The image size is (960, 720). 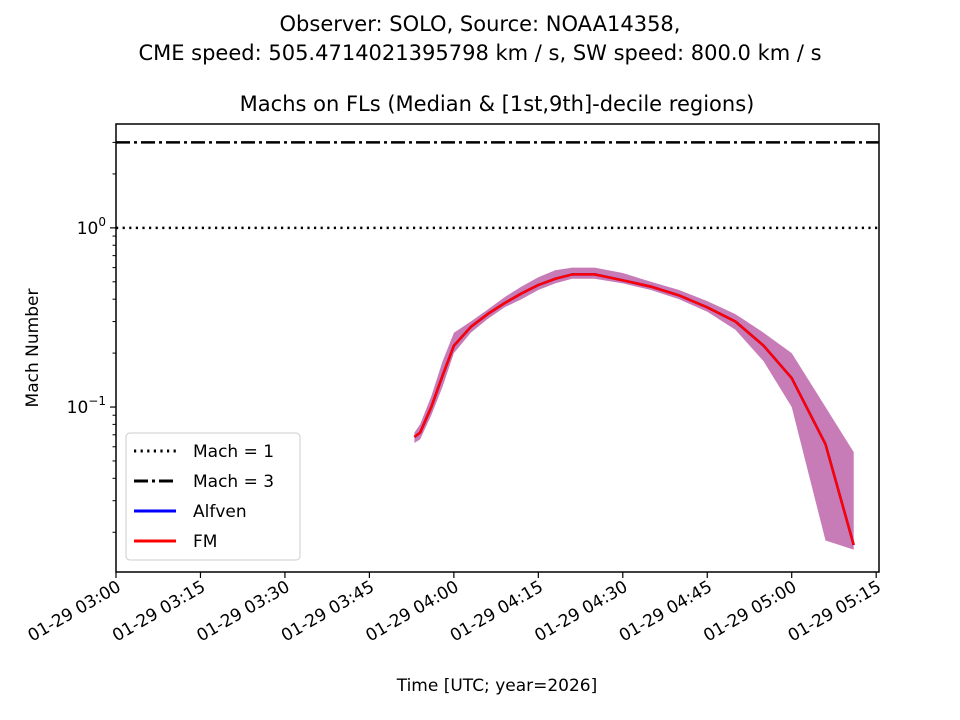 What do you see at coordinates (91, 337) in the screenshot?
I see `y-axis-ticks: 10⁰ 10⁻¹` at bounding box center [91, 337].